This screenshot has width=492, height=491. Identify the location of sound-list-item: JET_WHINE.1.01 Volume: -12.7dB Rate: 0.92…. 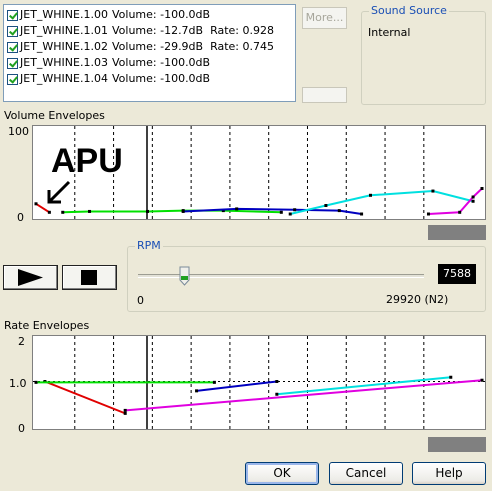
(150, 31).